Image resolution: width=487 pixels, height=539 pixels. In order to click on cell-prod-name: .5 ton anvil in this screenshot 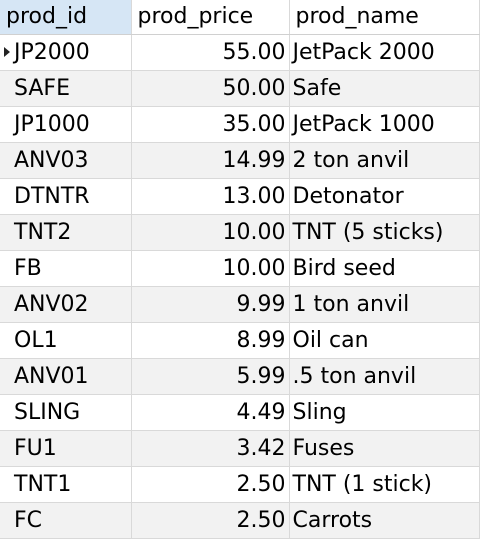, I will do `click(384, 376)`.